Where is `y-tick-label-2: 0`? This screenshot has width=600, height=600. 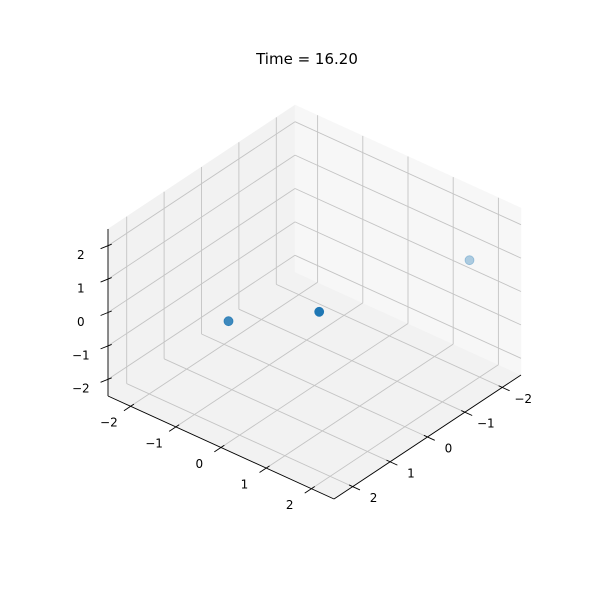
y-tick-label-2: 0 is located at coordinates (199, 464).